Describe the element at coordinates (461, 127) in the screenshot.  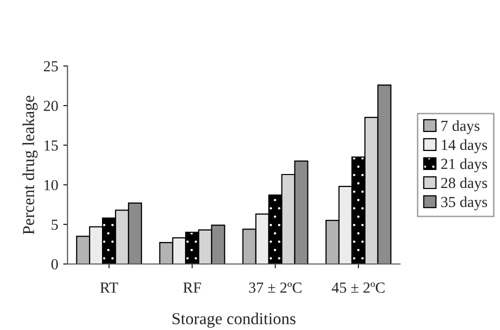
I see `legend-label: 7 days` at that location.